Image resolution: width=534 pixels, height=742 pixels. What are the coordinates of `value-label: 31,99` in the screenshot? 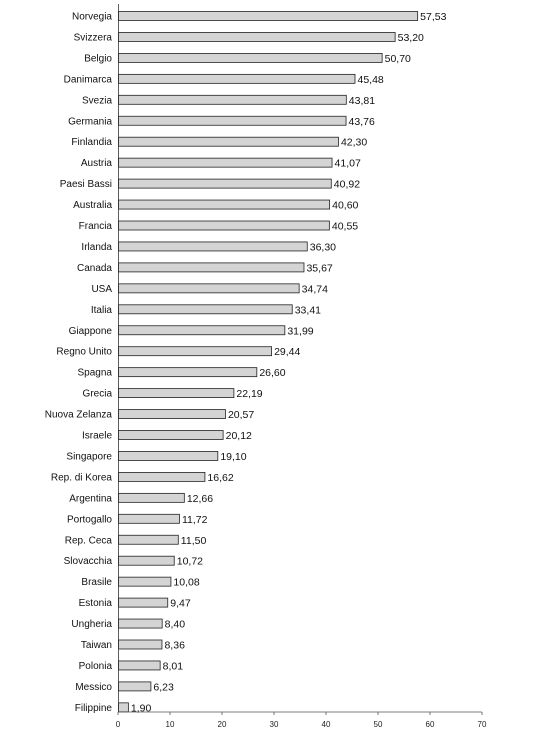 It's located at (300, 331).